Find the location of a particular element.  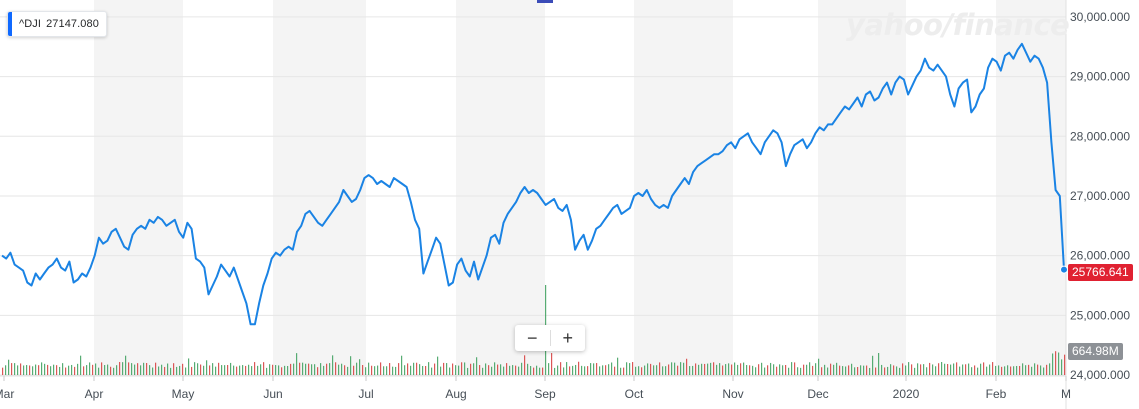

zoom-out-button: − is located at coordinates (532, 338).